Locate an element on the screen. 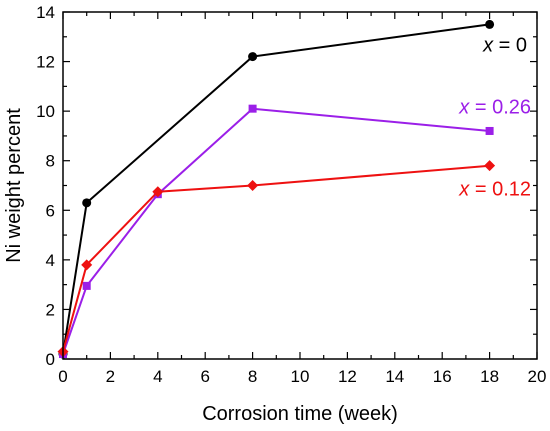  series-label-value: = 0.26 is located at coordinates (500, 108).